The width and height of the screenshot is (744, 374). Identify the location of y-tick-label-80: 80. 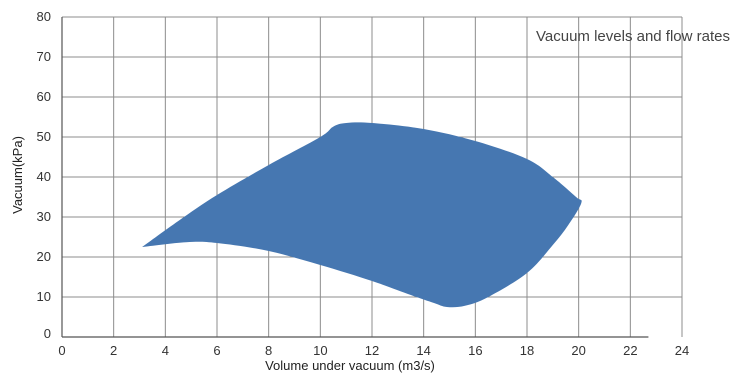
(44, 16).